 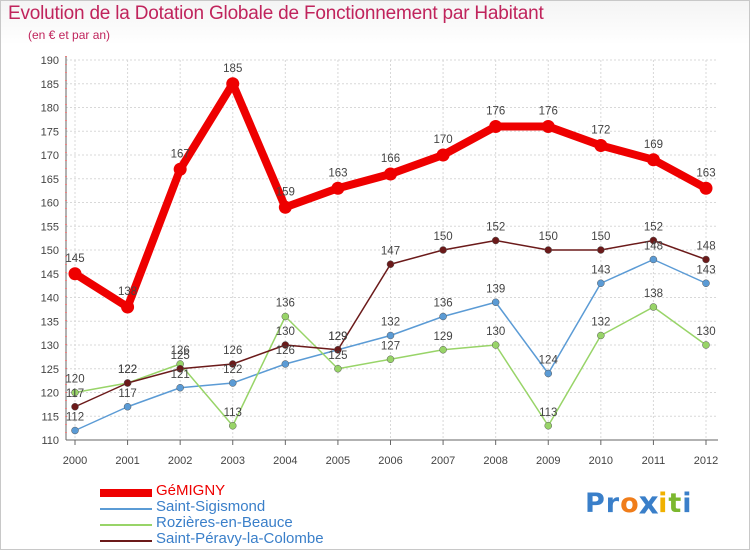 I want to click on point-gemigny-2007, so click(x=443, y=155).